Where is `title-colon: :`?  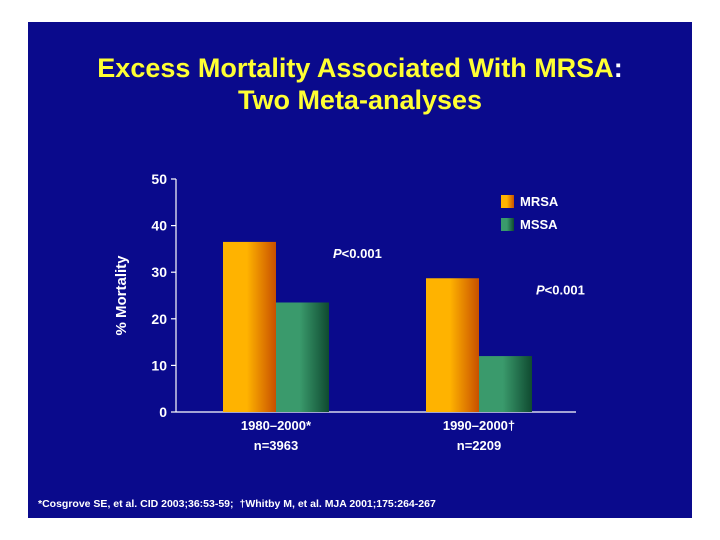 title-colon: : is located at coordinates (618, 68).